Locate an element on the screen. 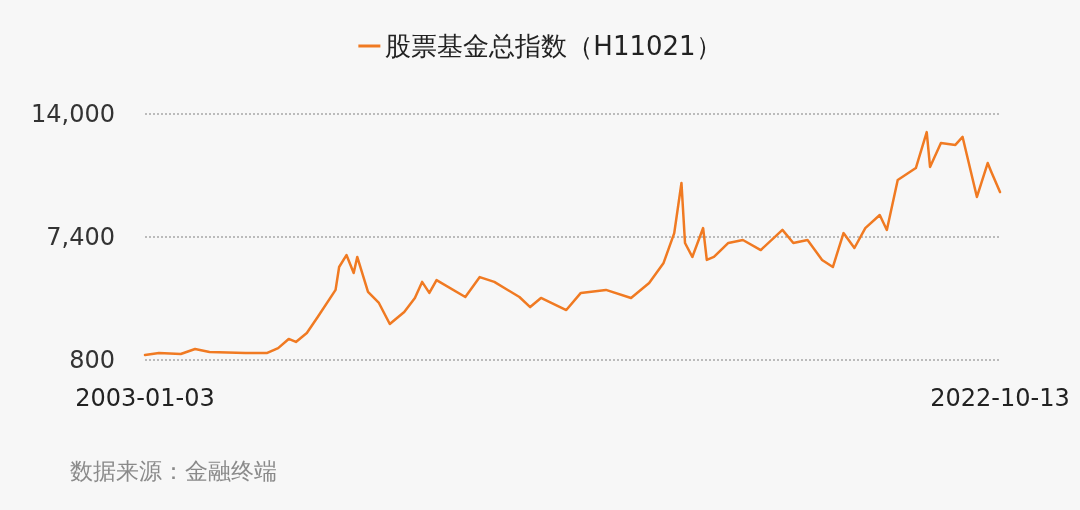 This screenshot has height=510, width=1080. source-note: 数据来源：金融终端 is located at coordinates (173, 470).